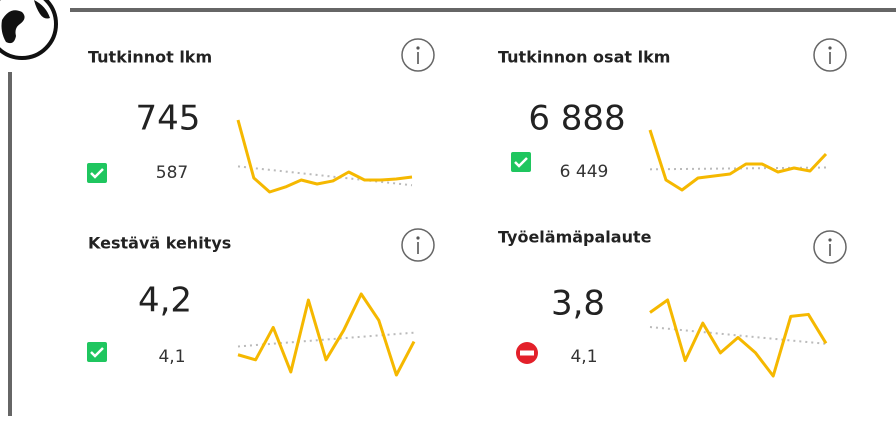  Describe the element at coordinates (576, 119) in the screenshot. I see `kpi-value: 6 888` at that location.